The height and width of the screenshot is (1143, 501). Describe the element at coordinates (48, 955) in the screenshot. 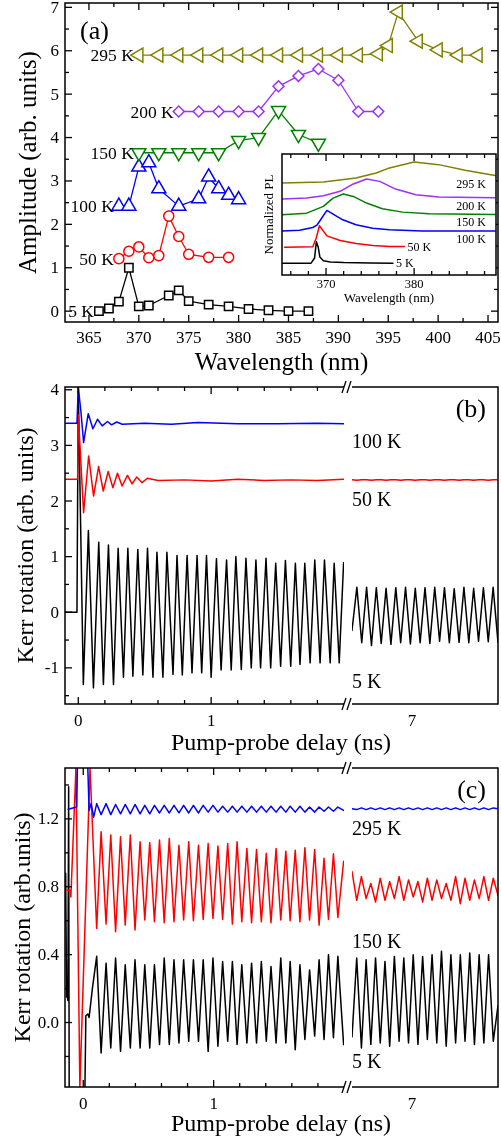

I see `y-tick-label: 0.4` at that location.